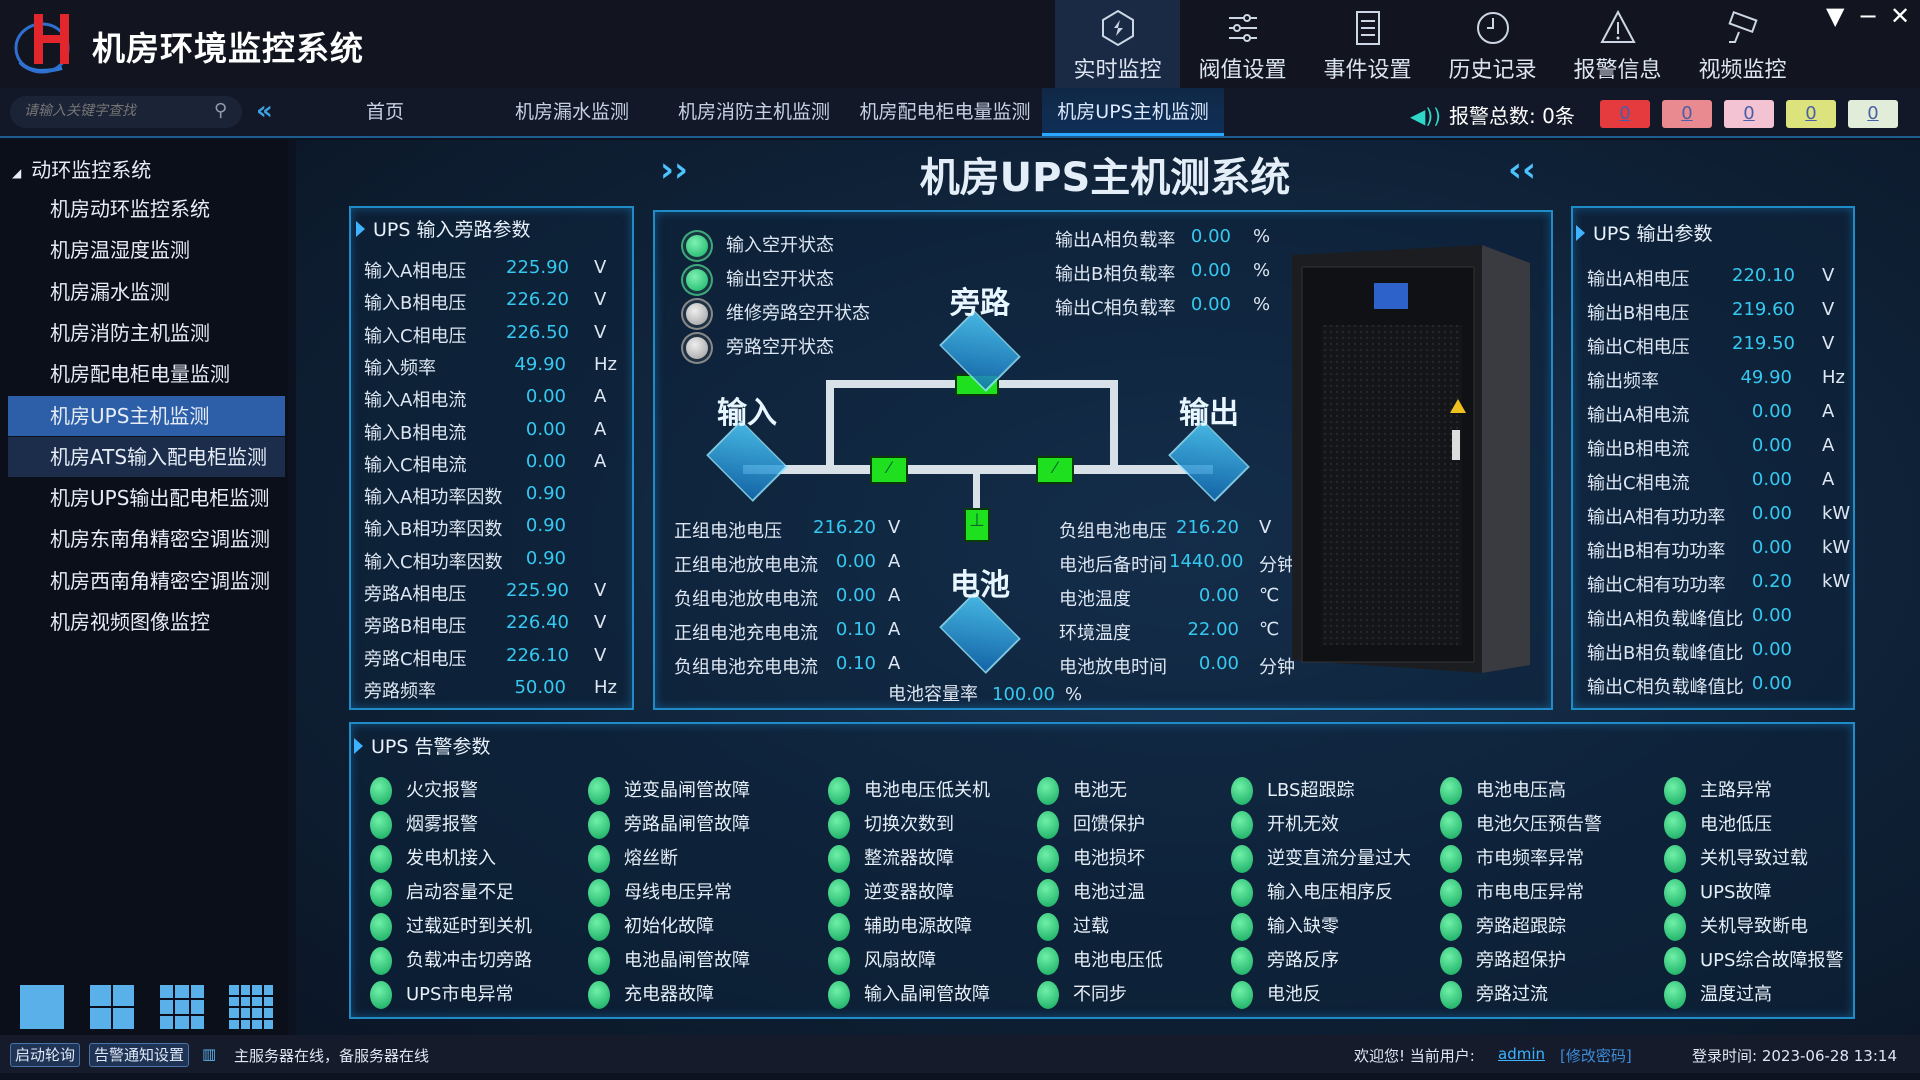  Describe the element at coordinates (1717, 892) in the screenshot. I see `alarm-item: UPS故障` at that location.